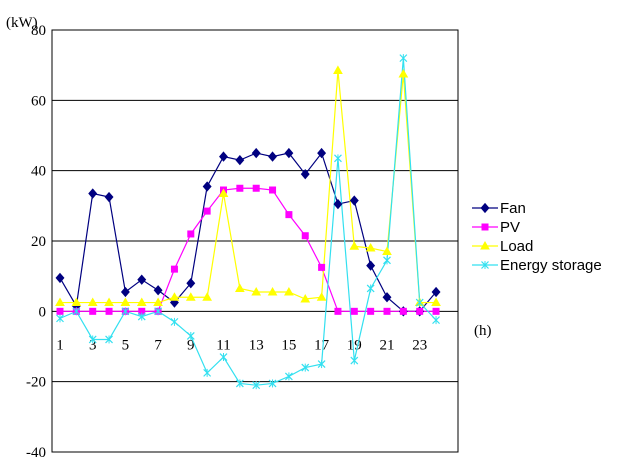 The height and width of the screenshot is (473, 632). Describe the element at coordinates (93, 345) in the screenshot. I see `x-tick-label: 3` at that location.